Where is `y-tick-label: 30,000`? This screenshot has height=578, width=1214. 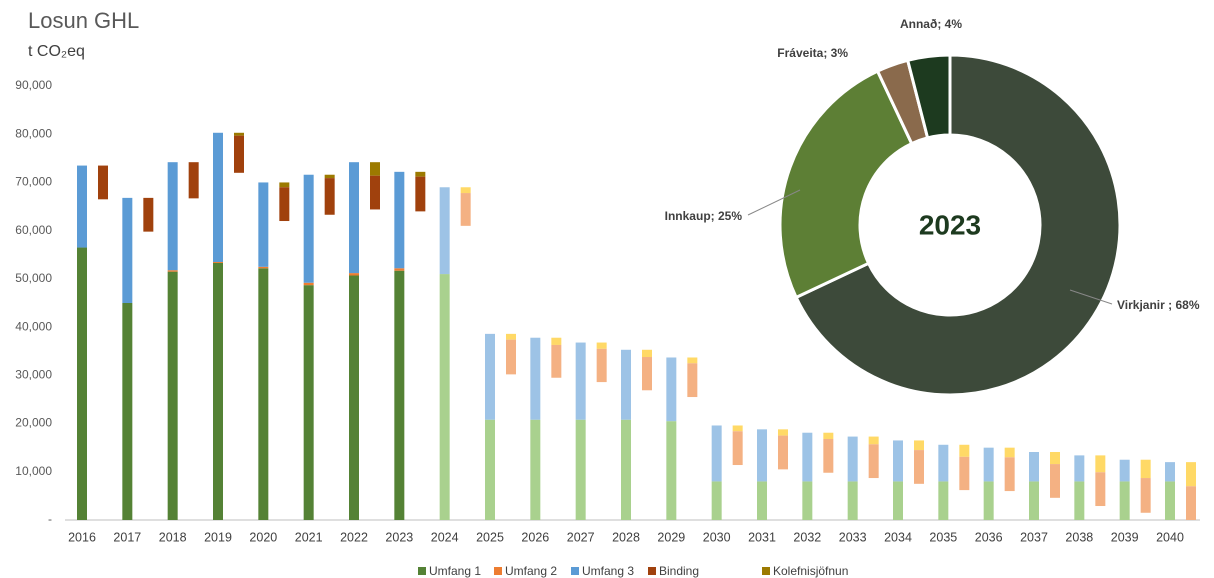
y-tick-label: 30,000 is located at coordinates (33, 375).